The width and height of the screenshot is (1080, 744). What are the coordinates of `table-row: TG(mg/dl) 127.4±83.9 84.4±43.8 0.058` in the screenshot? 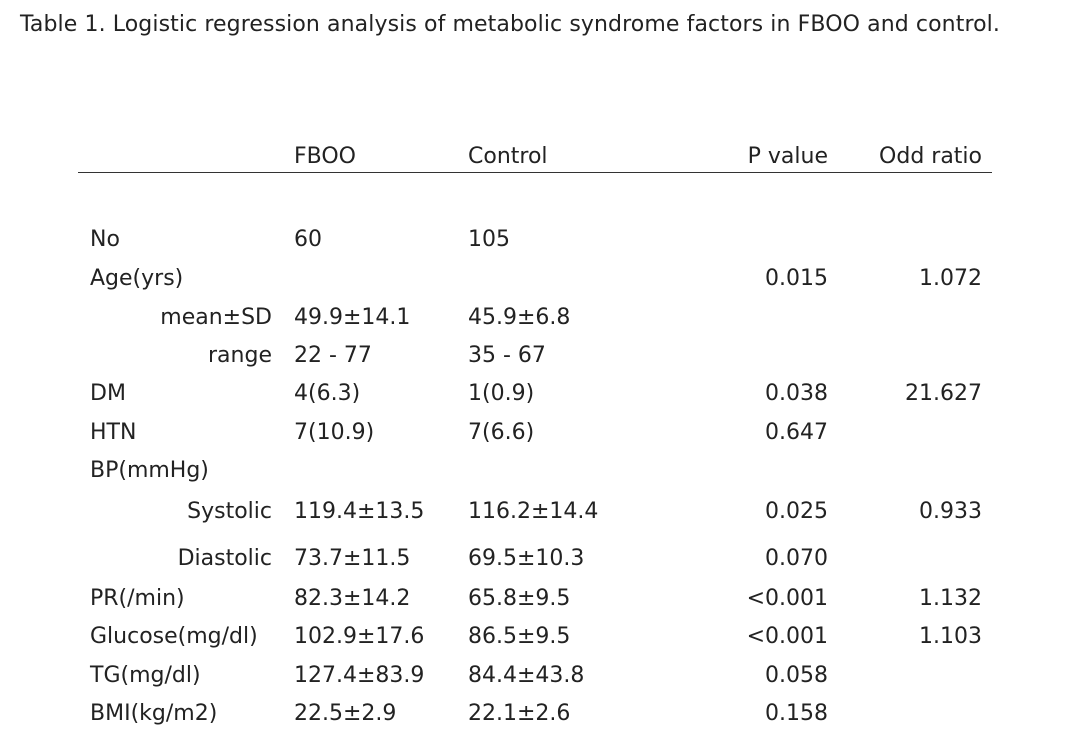 It's located at (540, 676).